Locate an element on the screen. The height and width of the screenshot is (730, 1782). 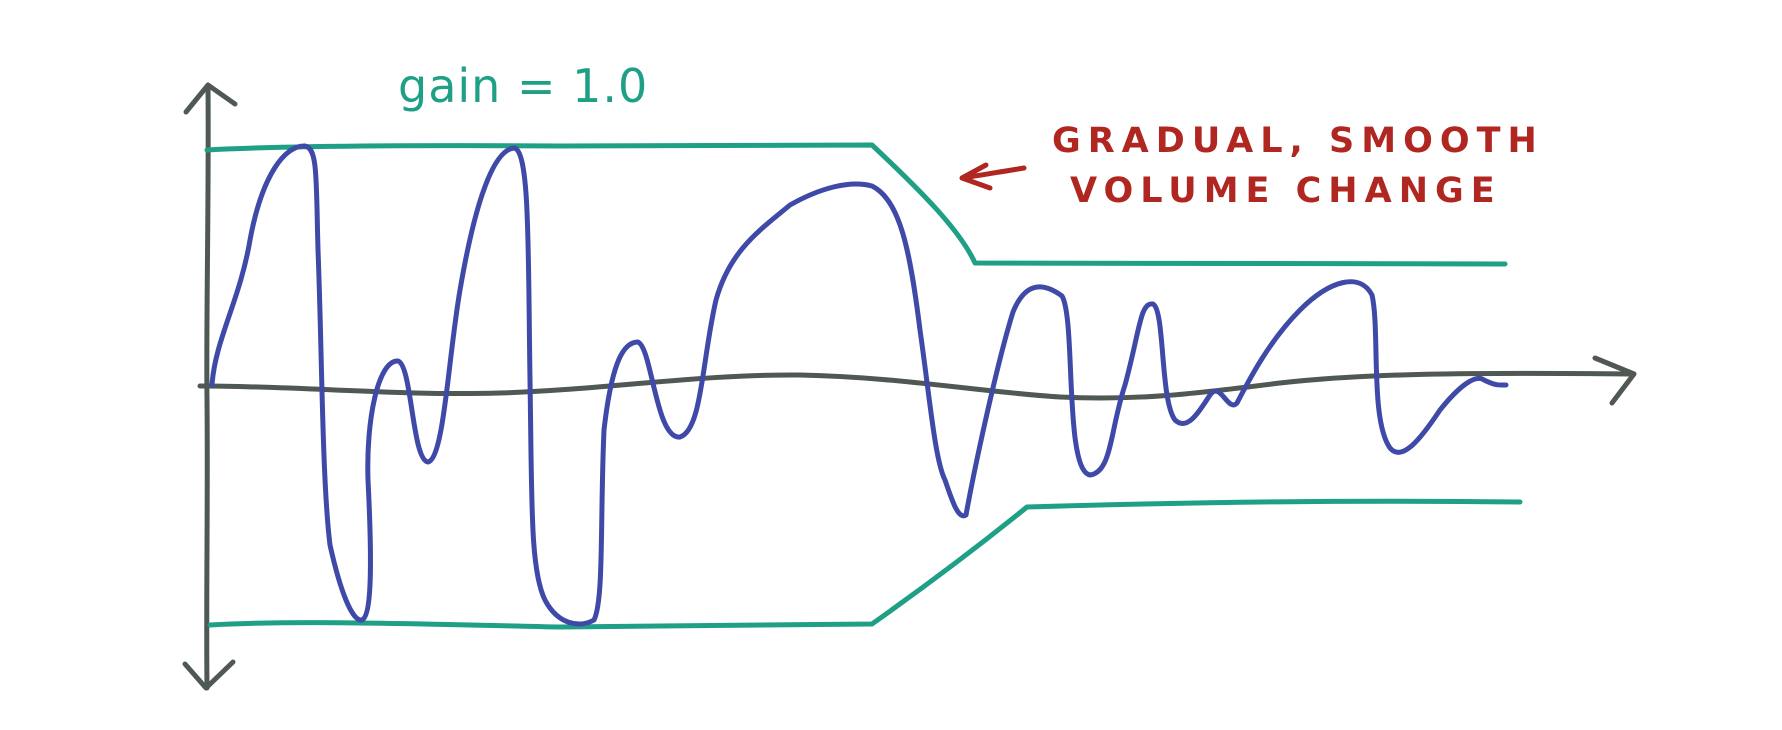
volume-note-line1: GRADUAL, SMOOTH is located at coordinates (1298, 141).